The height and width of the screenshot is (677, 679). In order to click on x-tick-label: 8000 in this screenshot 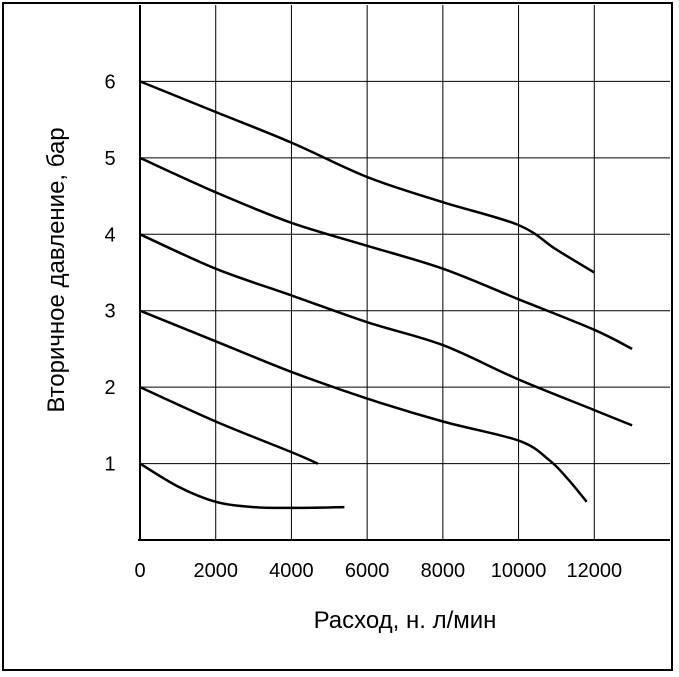, I will do `click(443, 571)`.